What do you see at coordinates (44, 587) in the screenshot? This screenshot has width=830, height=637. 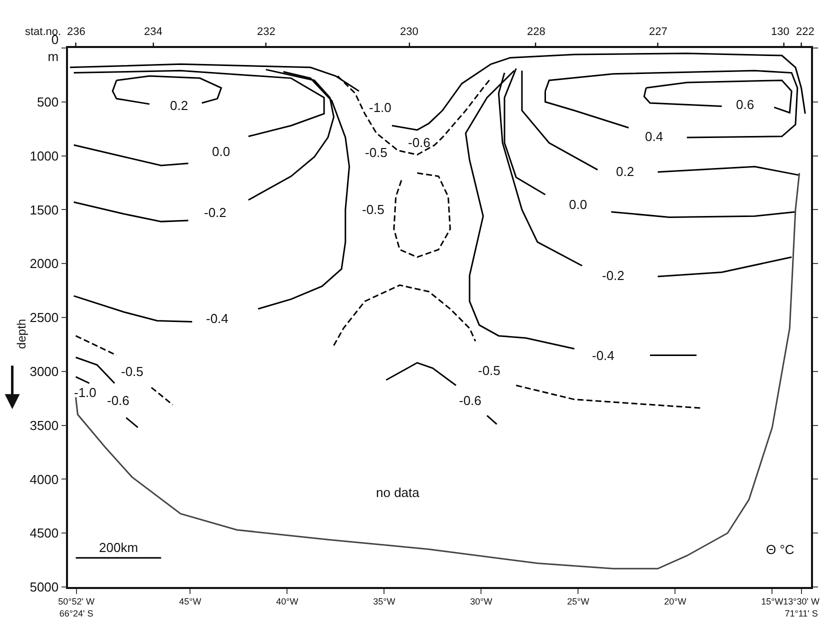 I see `y-tick-label: 5000` at bounding box center [44, 587].